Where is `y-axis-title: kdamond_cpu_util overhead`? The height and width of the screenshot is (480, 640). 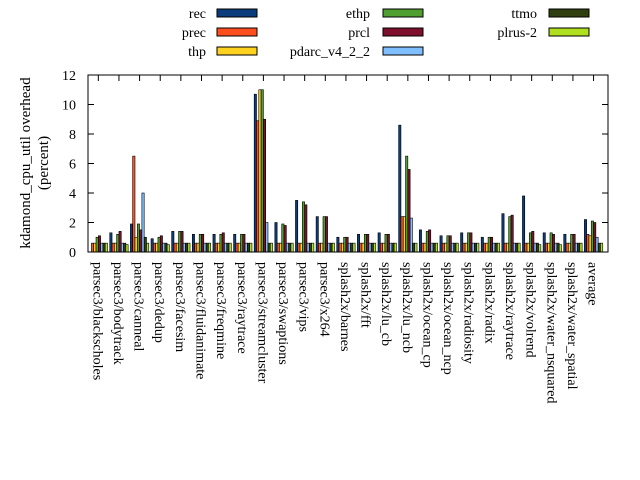
y-axis-title: kdamond_cpu_util overhead is located at coordinates (26, 163).